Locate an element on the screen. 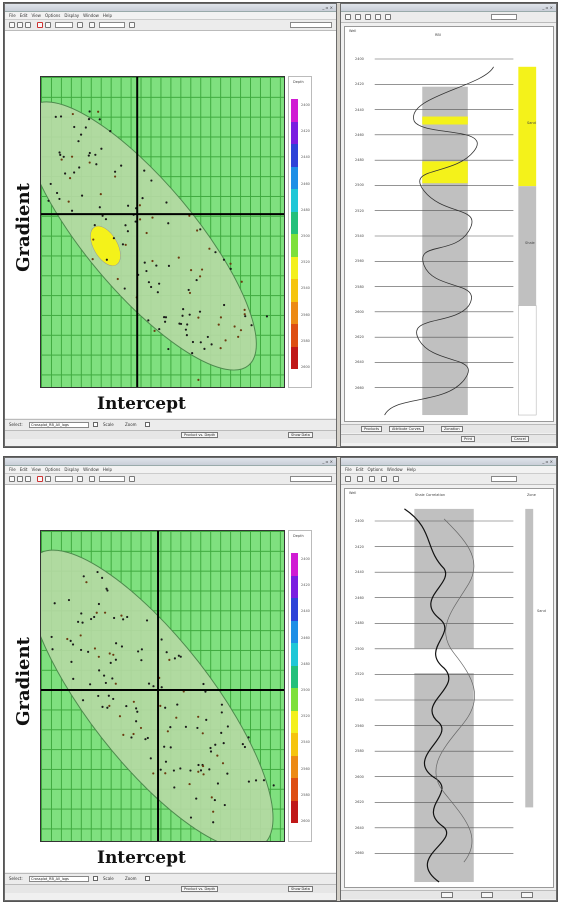  depth-label: 2480 is located at coordinates (359, 623).